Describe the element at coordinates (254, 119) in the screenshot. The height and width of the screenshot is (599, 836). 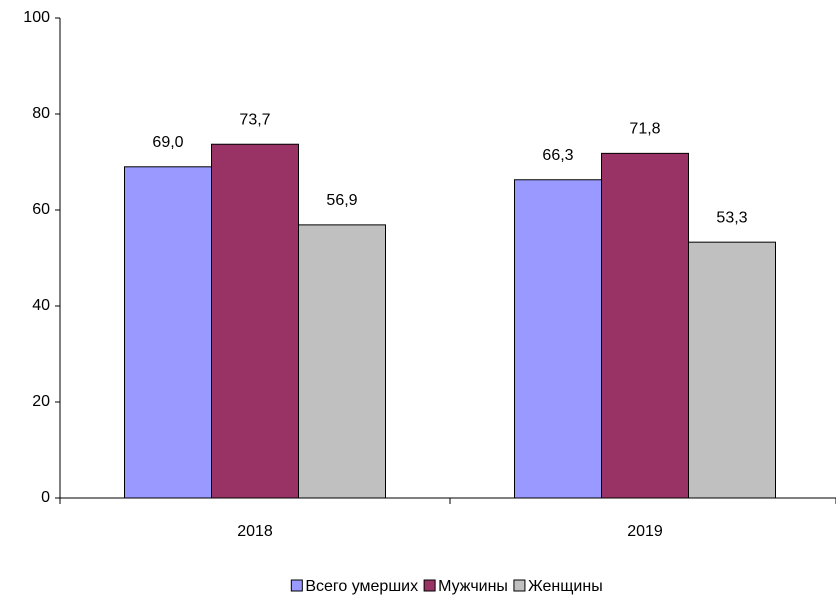
I see `value-label: 73,7` at that location.